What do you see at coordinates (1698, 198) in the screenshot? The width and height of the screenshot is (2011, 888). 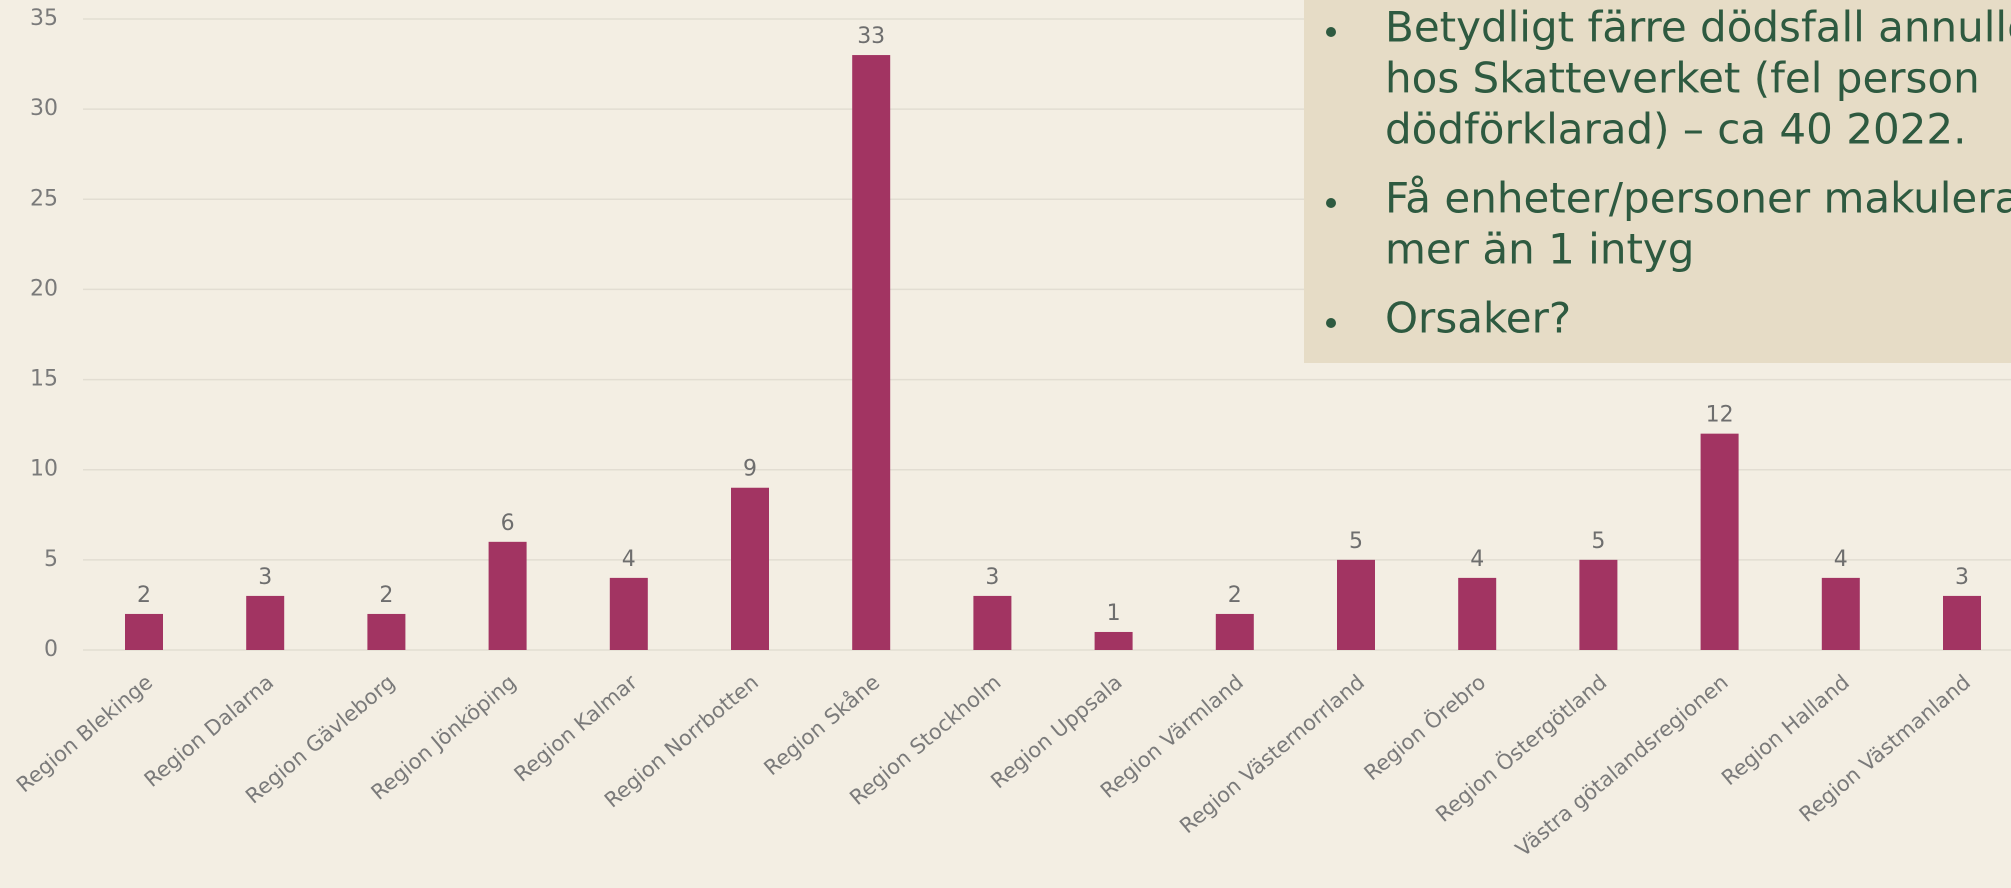 I see `note-line: Få enheter/personer makulerar` at bounding box center [1698, 198].